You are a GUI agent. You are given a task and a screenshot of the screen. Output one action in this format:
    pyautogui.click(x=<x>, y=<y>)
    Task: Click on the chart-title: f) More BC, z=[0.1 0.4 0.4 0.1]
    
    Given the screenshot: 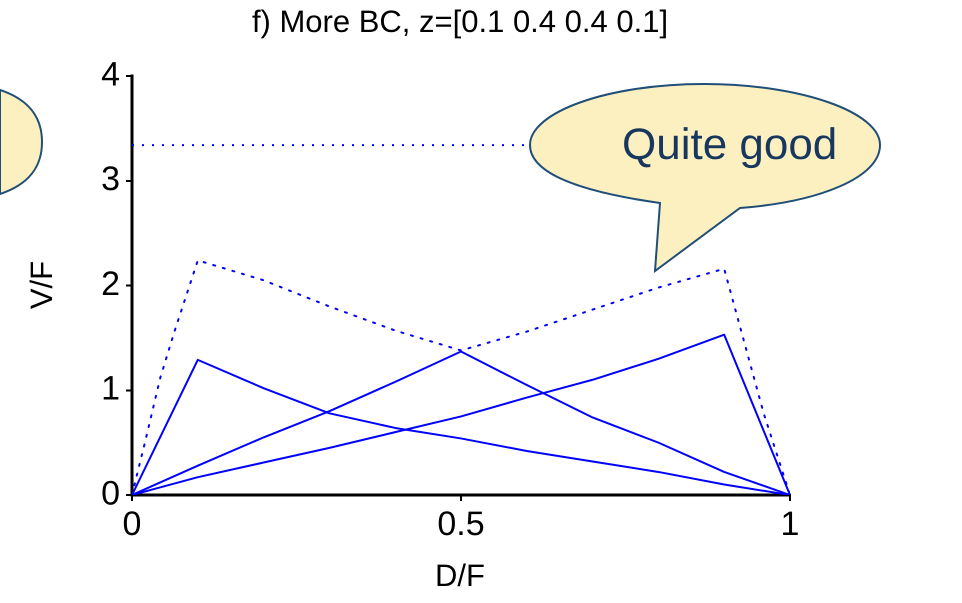 What is the action you would take?
    pyautogui.click(x=460, y=22)
    